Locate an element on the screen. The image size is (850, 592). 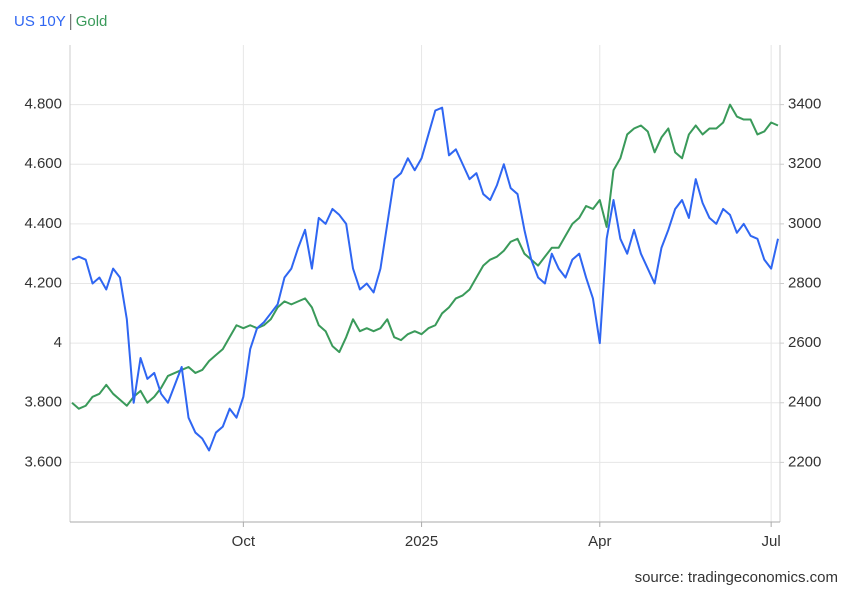
y-tick-label: 4 is located at coordinates (58, 342).